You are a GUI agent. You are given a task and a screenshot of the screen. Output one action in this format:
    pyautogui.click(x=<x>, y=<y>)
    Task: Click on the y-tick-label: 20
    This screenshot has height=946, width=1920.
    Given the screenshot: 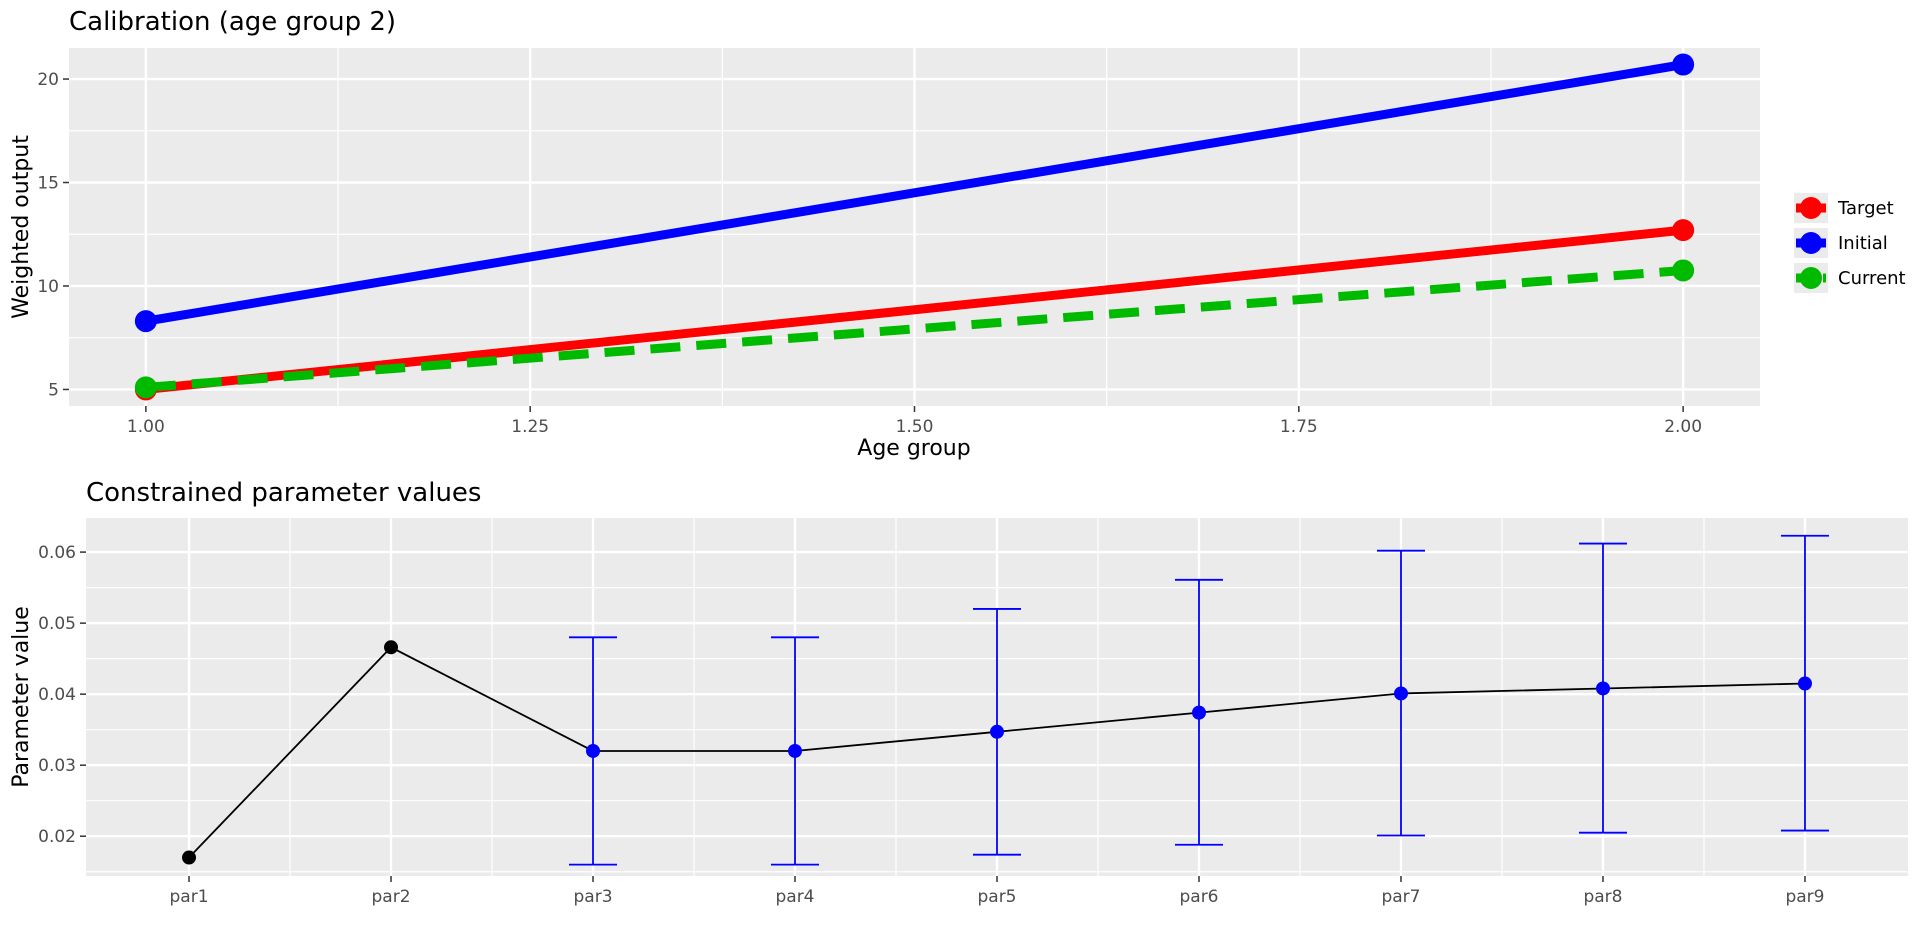 What is the action you would take?
    pyautogui.click(x=48, y=80)
    